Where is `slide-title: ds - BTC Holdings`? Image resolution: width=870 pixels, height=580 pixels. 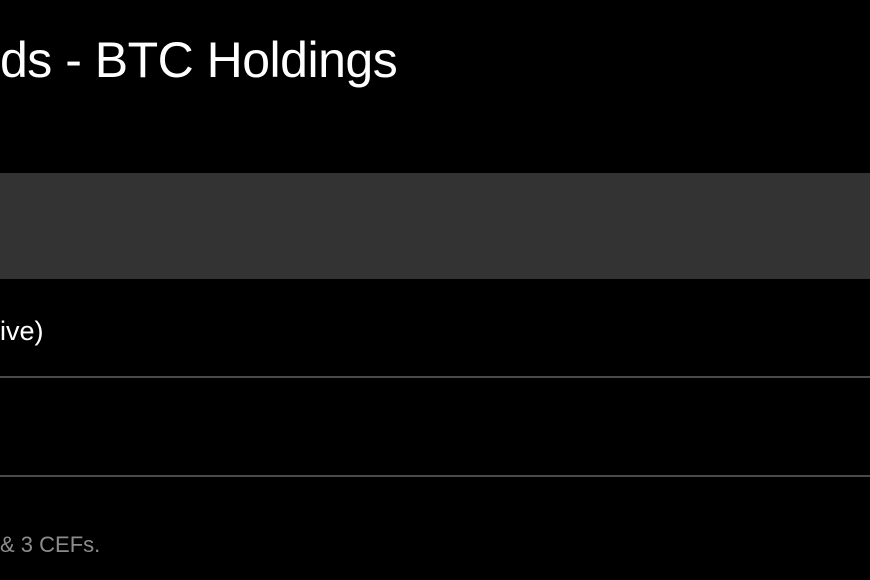 slide-title: ds - BTC Holdings is located at coordinates (199, 60).